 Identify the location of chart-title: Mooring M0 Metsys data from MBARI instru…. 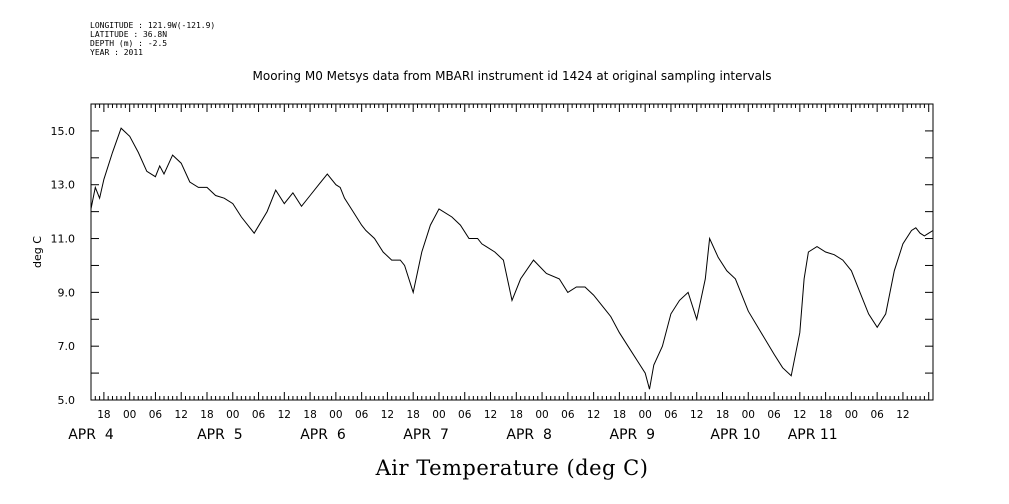
(512, 76).